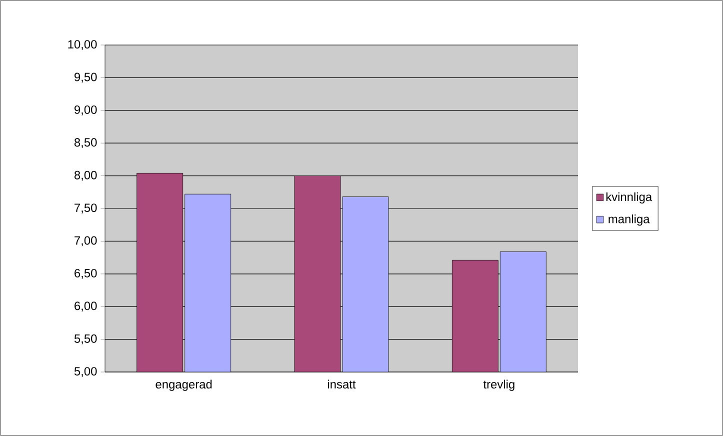  What do you see at coordinates (85, 307) in the screenshot?
I see `y-tick-label: 6,00` at bounding box center [85, 307].